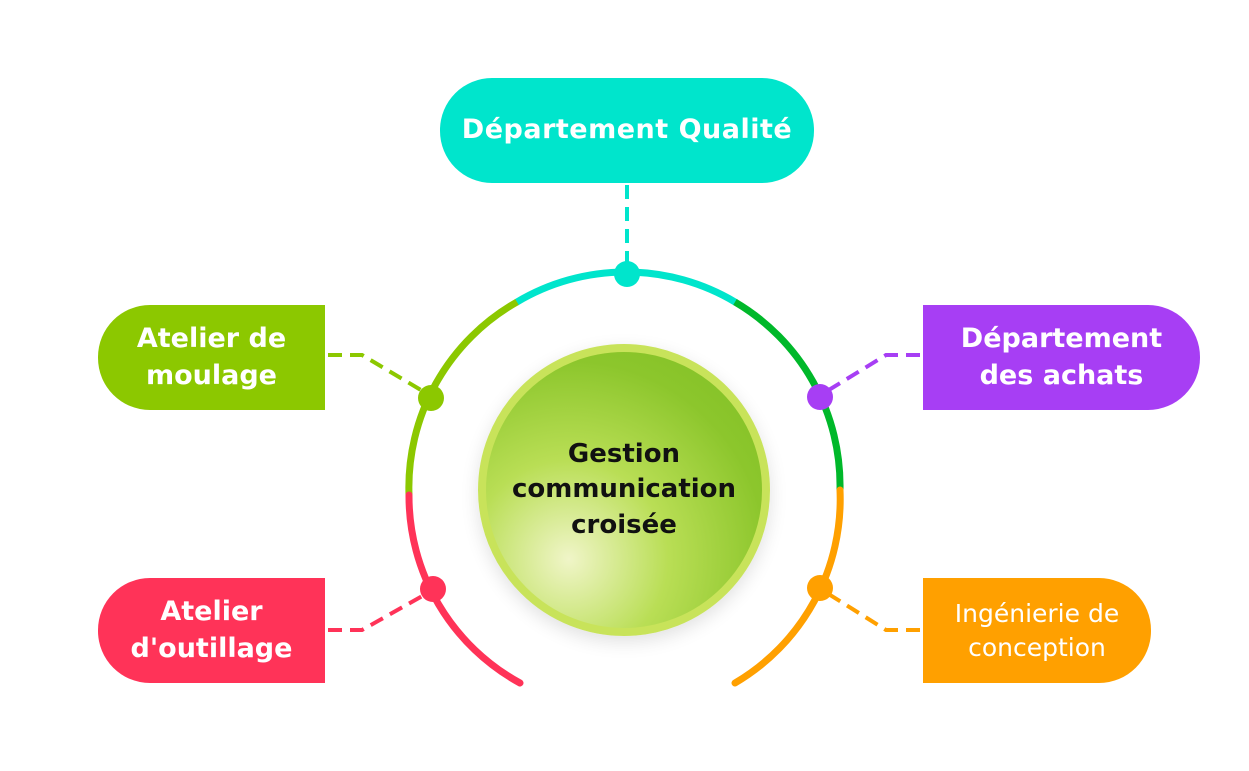 This screenshot has width=1249, height=771. Describe the element at coordinates (381, 610) in the screenshot. I see `connector-outillage` at that location.